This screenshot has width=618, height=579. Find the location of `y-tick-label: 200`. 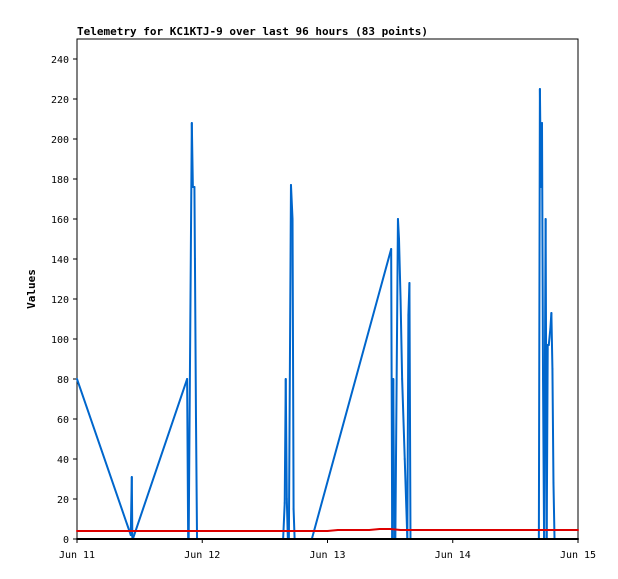

y-tick-label: 200 is located at coordinates (60, 140).